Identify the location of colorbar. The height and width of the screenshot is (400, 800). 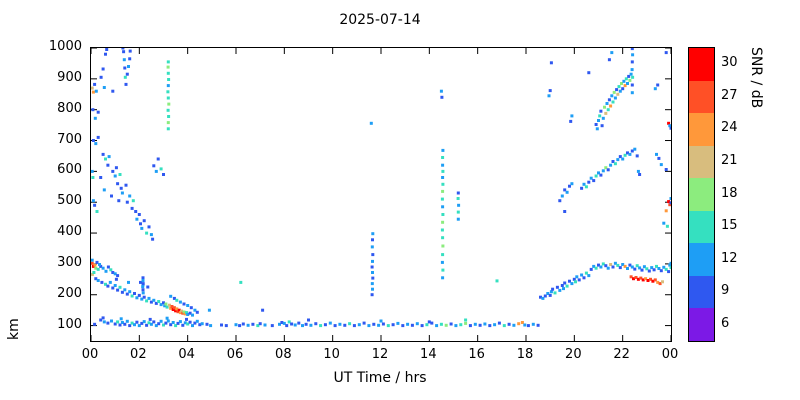
(701, 194).